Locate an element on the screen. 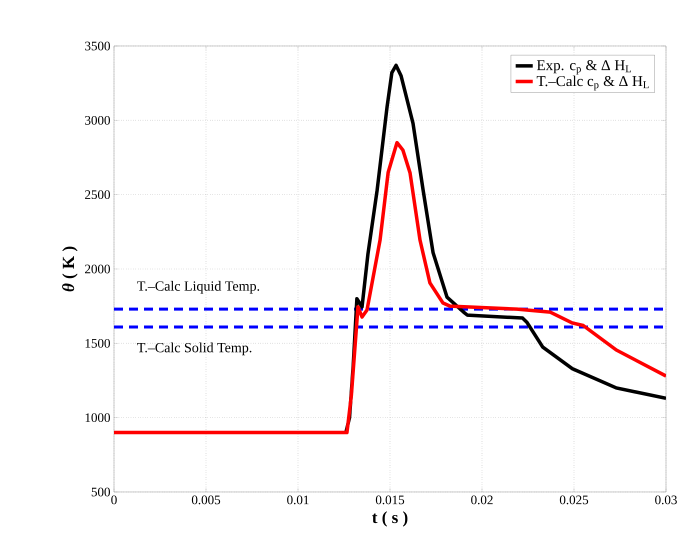  x-tick-label: 0.015 is located at coordinates (390, 500).